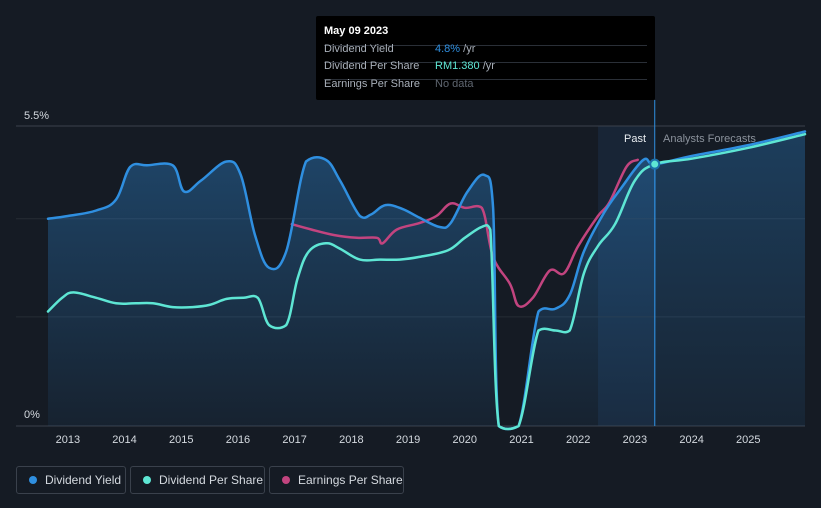 The image size is (821, 508). What do you see at coordinates (124, 440) in the screenshot?
I see `x-tick-label: 2014` at bounding box center [124, 440].